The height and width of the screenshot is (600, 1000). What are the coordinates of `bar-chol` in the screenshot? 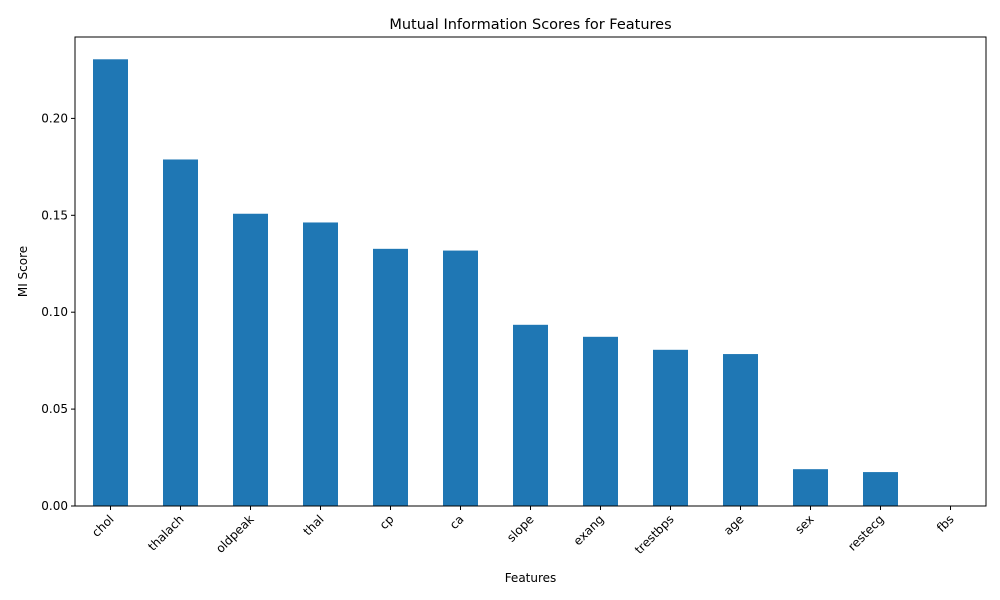 It's located at (110, 282).